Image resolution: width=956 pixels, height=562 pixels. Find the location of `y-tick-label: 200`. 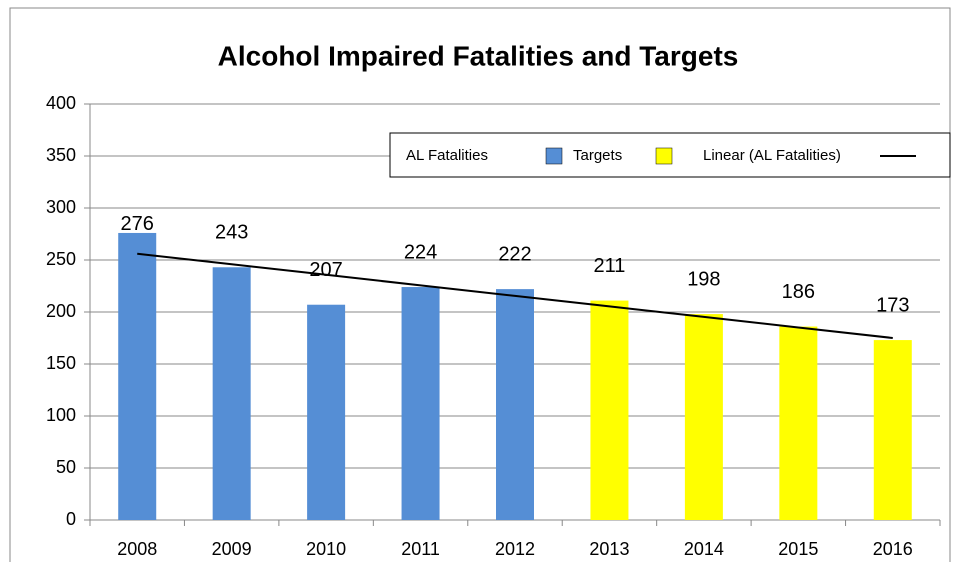

y-tick-label: 200 is located at coordinates (61, 311).